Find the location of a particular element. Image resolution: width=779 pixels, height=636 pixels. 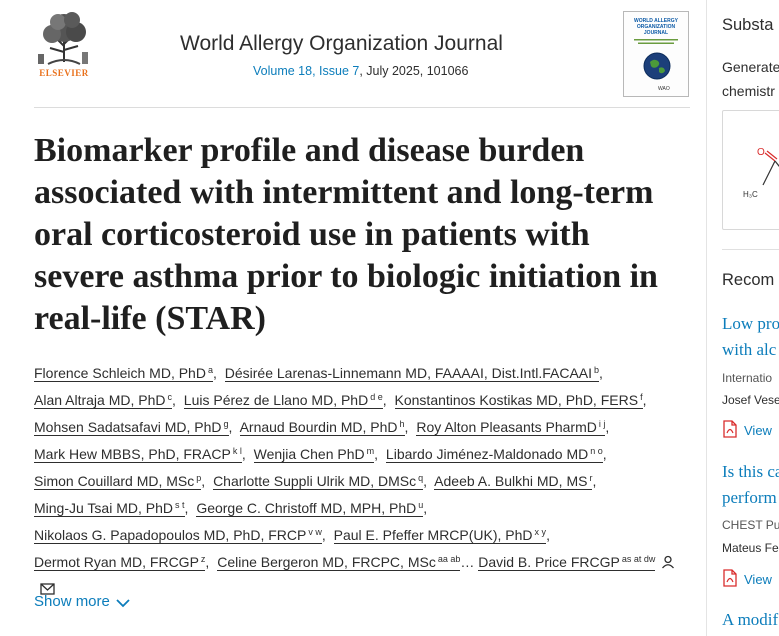

affiliation-marker: p is located at coordinates (199, 478).